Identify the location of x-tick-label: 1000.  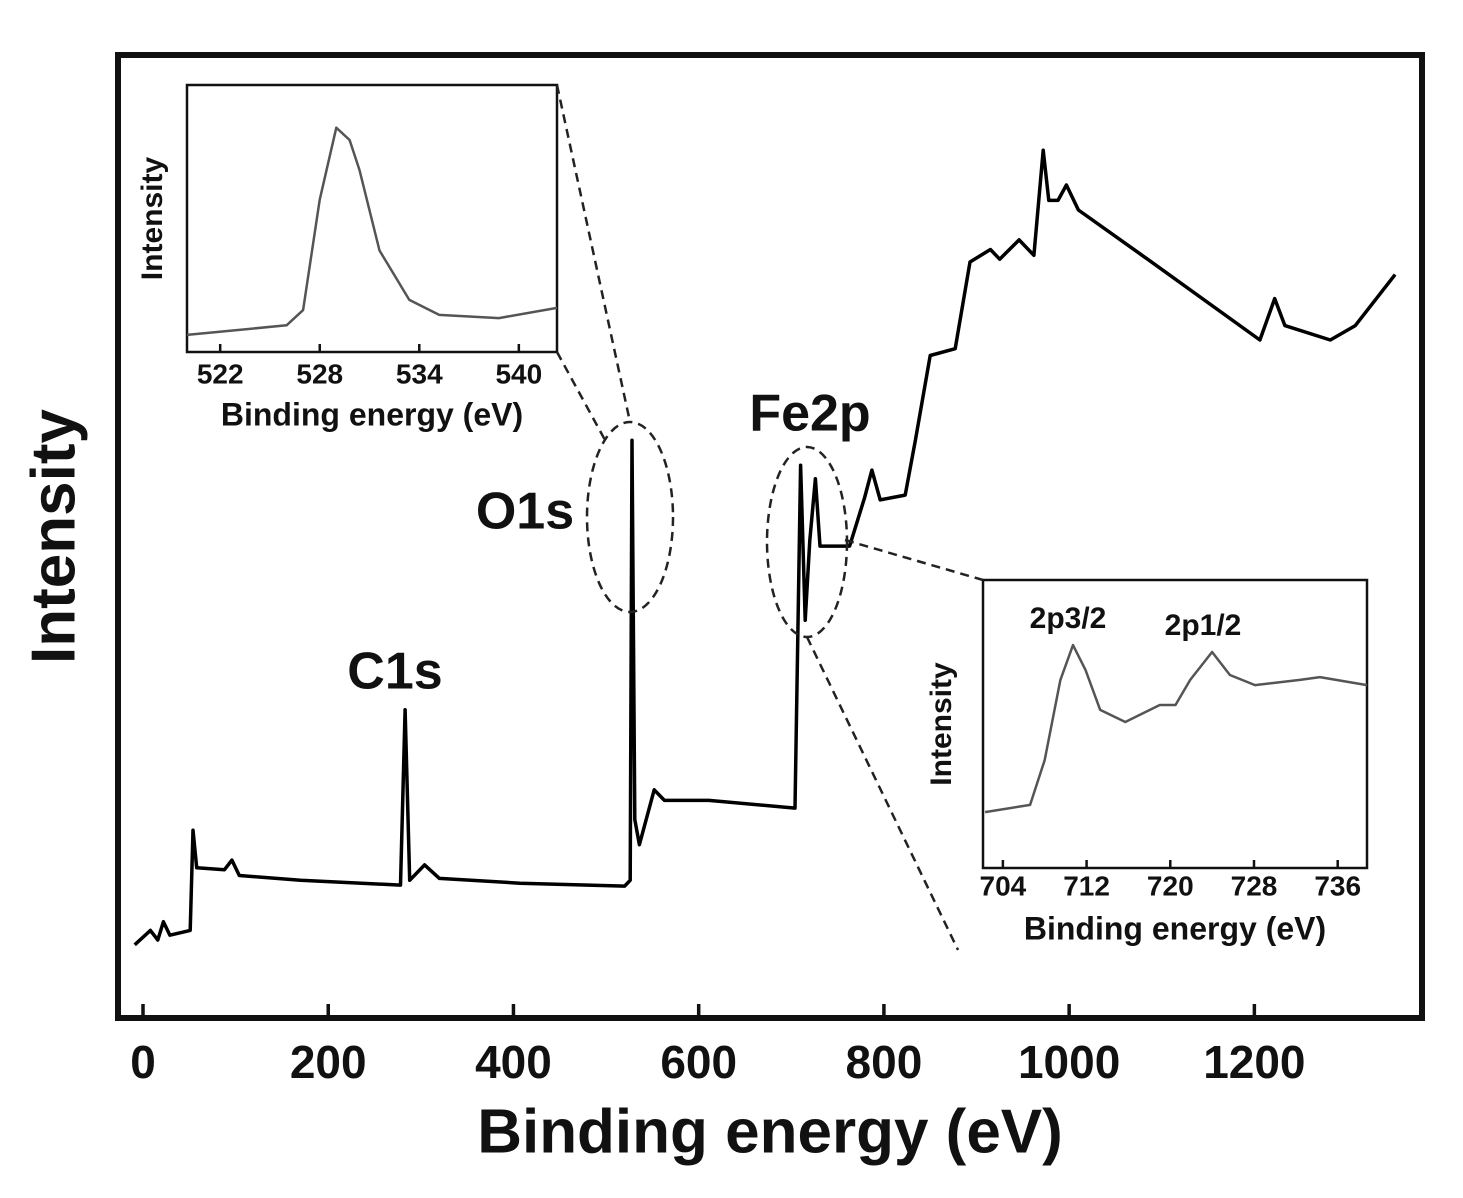
(1069, 1062).